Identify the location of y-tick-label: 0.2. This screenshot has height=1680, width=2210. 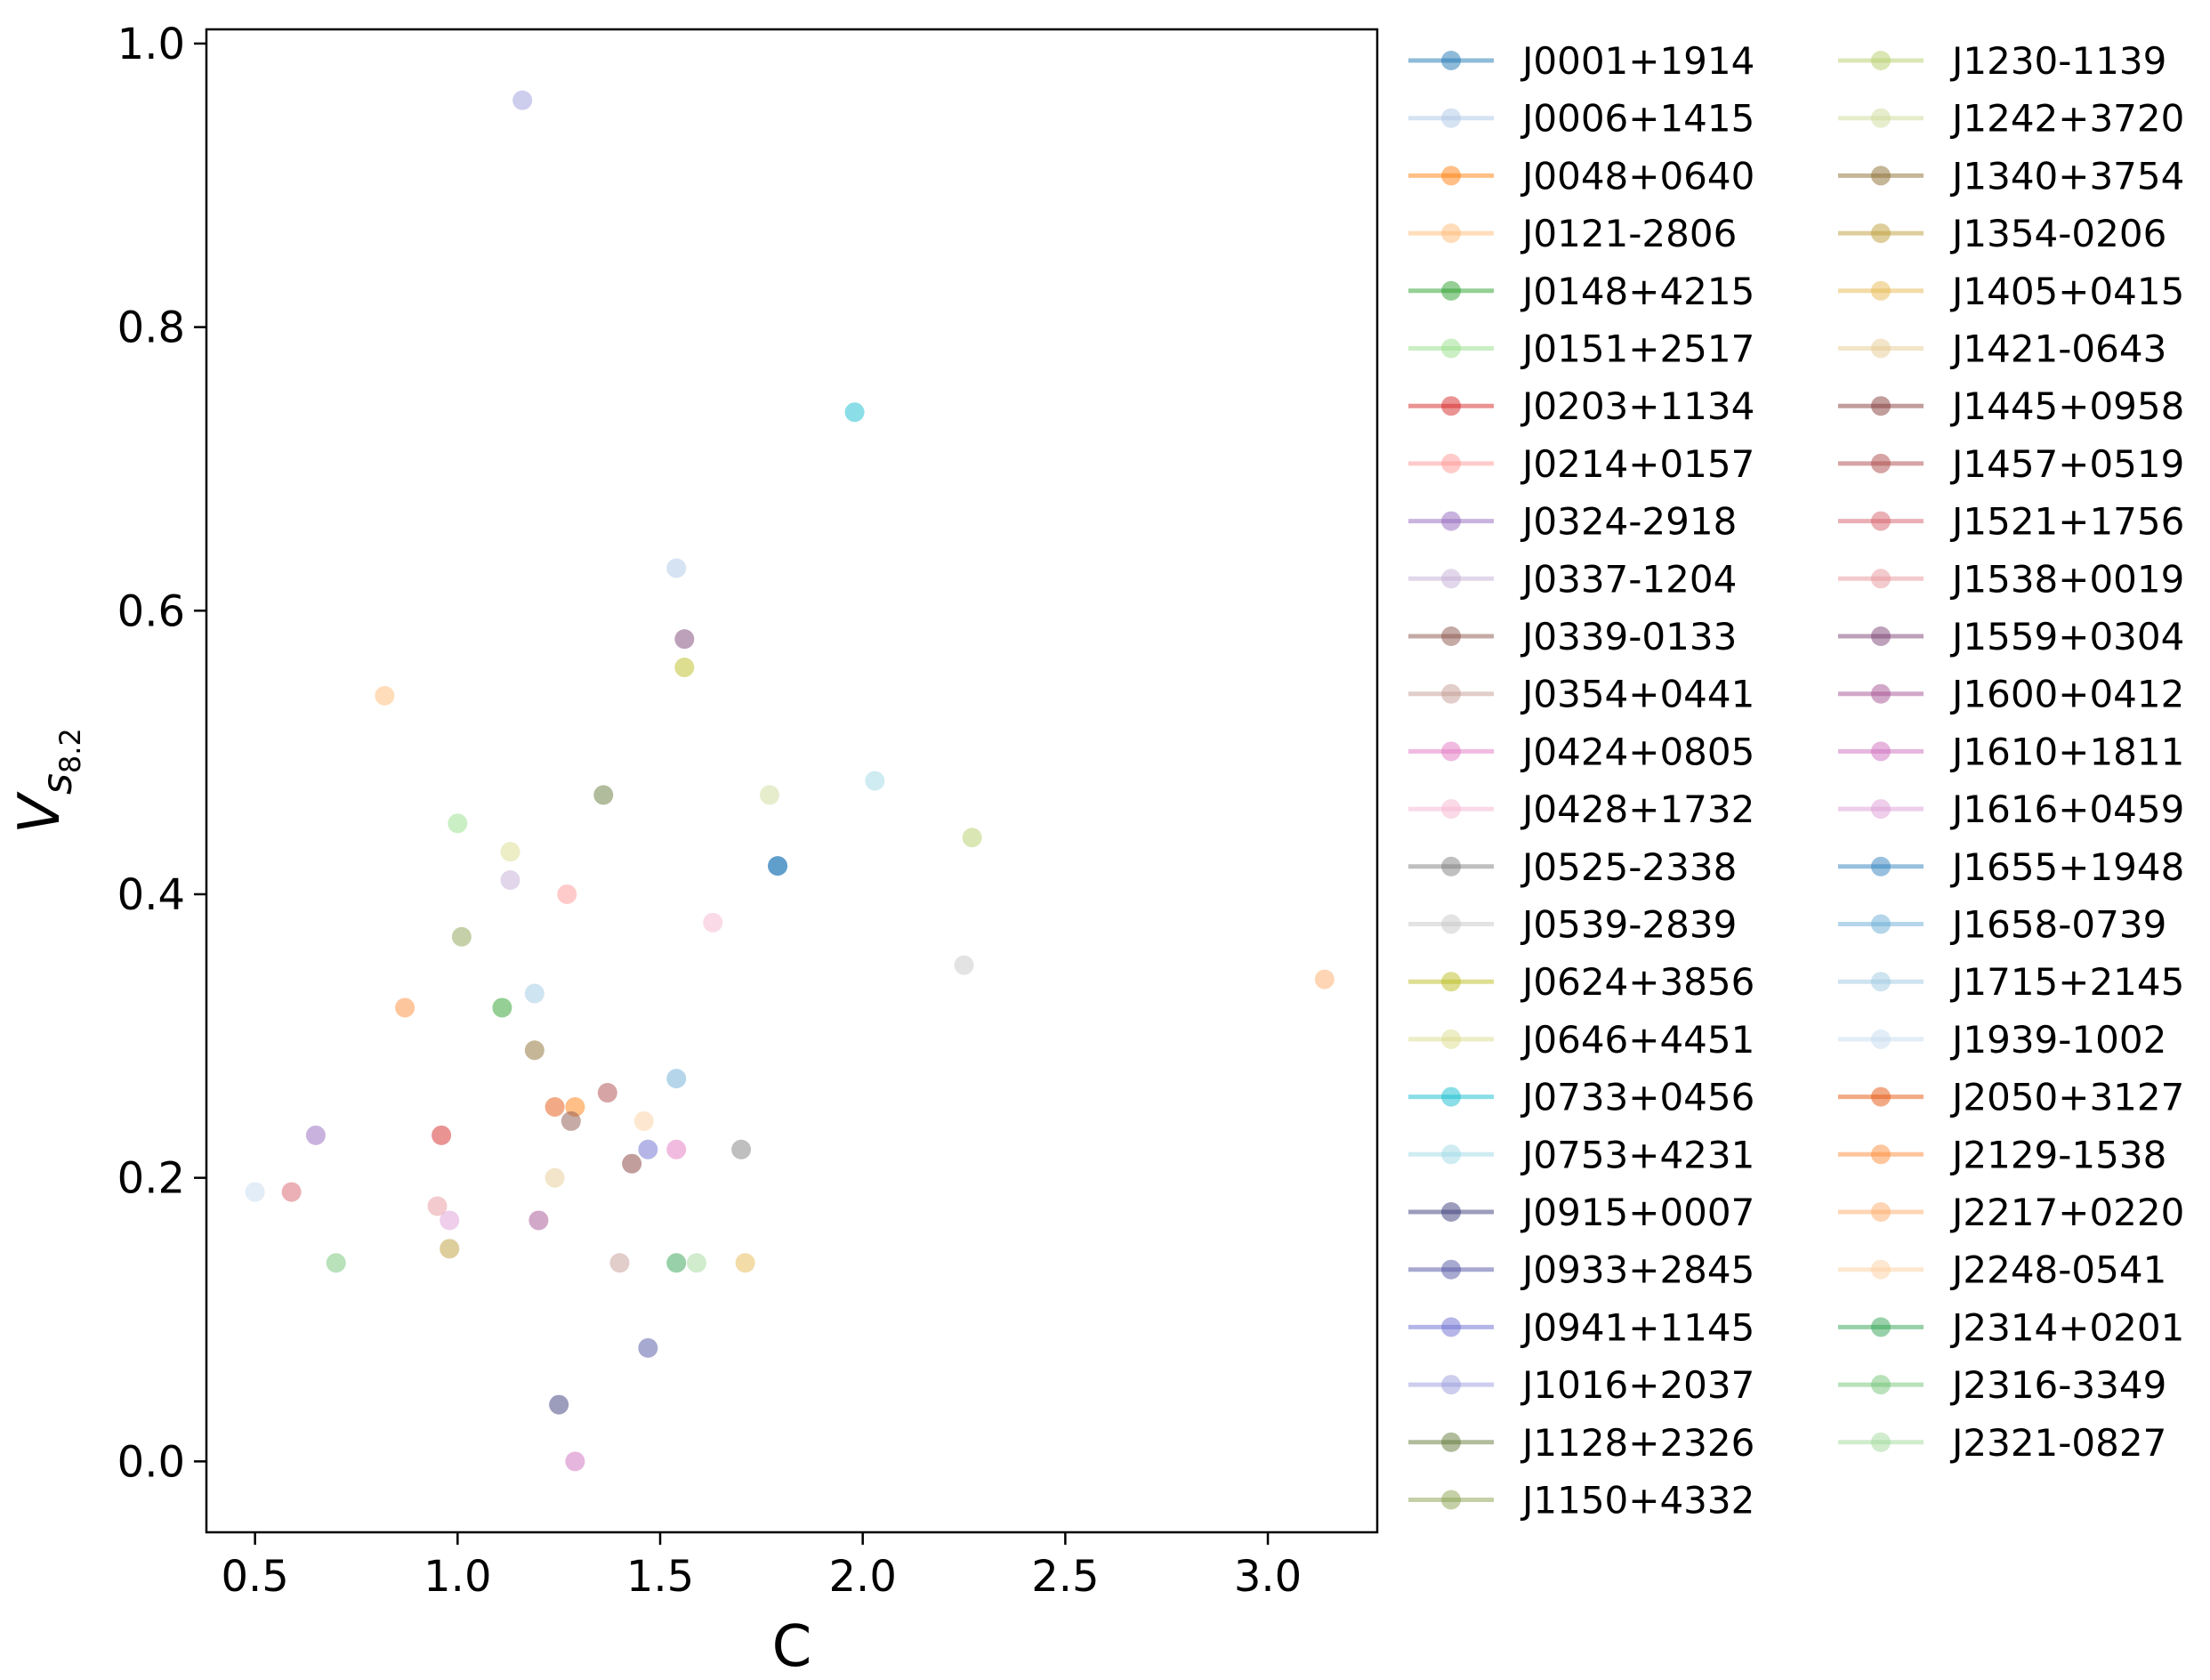
(151, 1179).